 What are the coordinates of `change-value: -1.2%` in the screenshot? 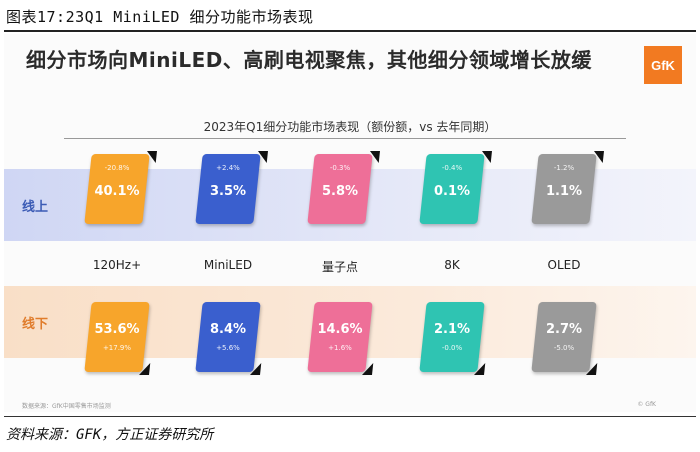 It's located at (564, 168).